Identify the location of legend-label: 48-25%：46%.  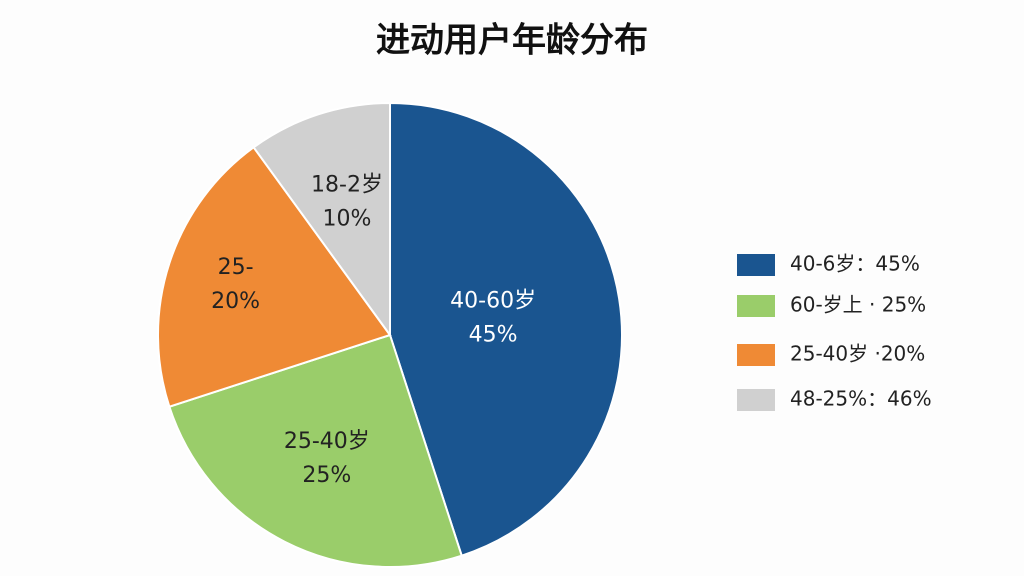
(861, 399).